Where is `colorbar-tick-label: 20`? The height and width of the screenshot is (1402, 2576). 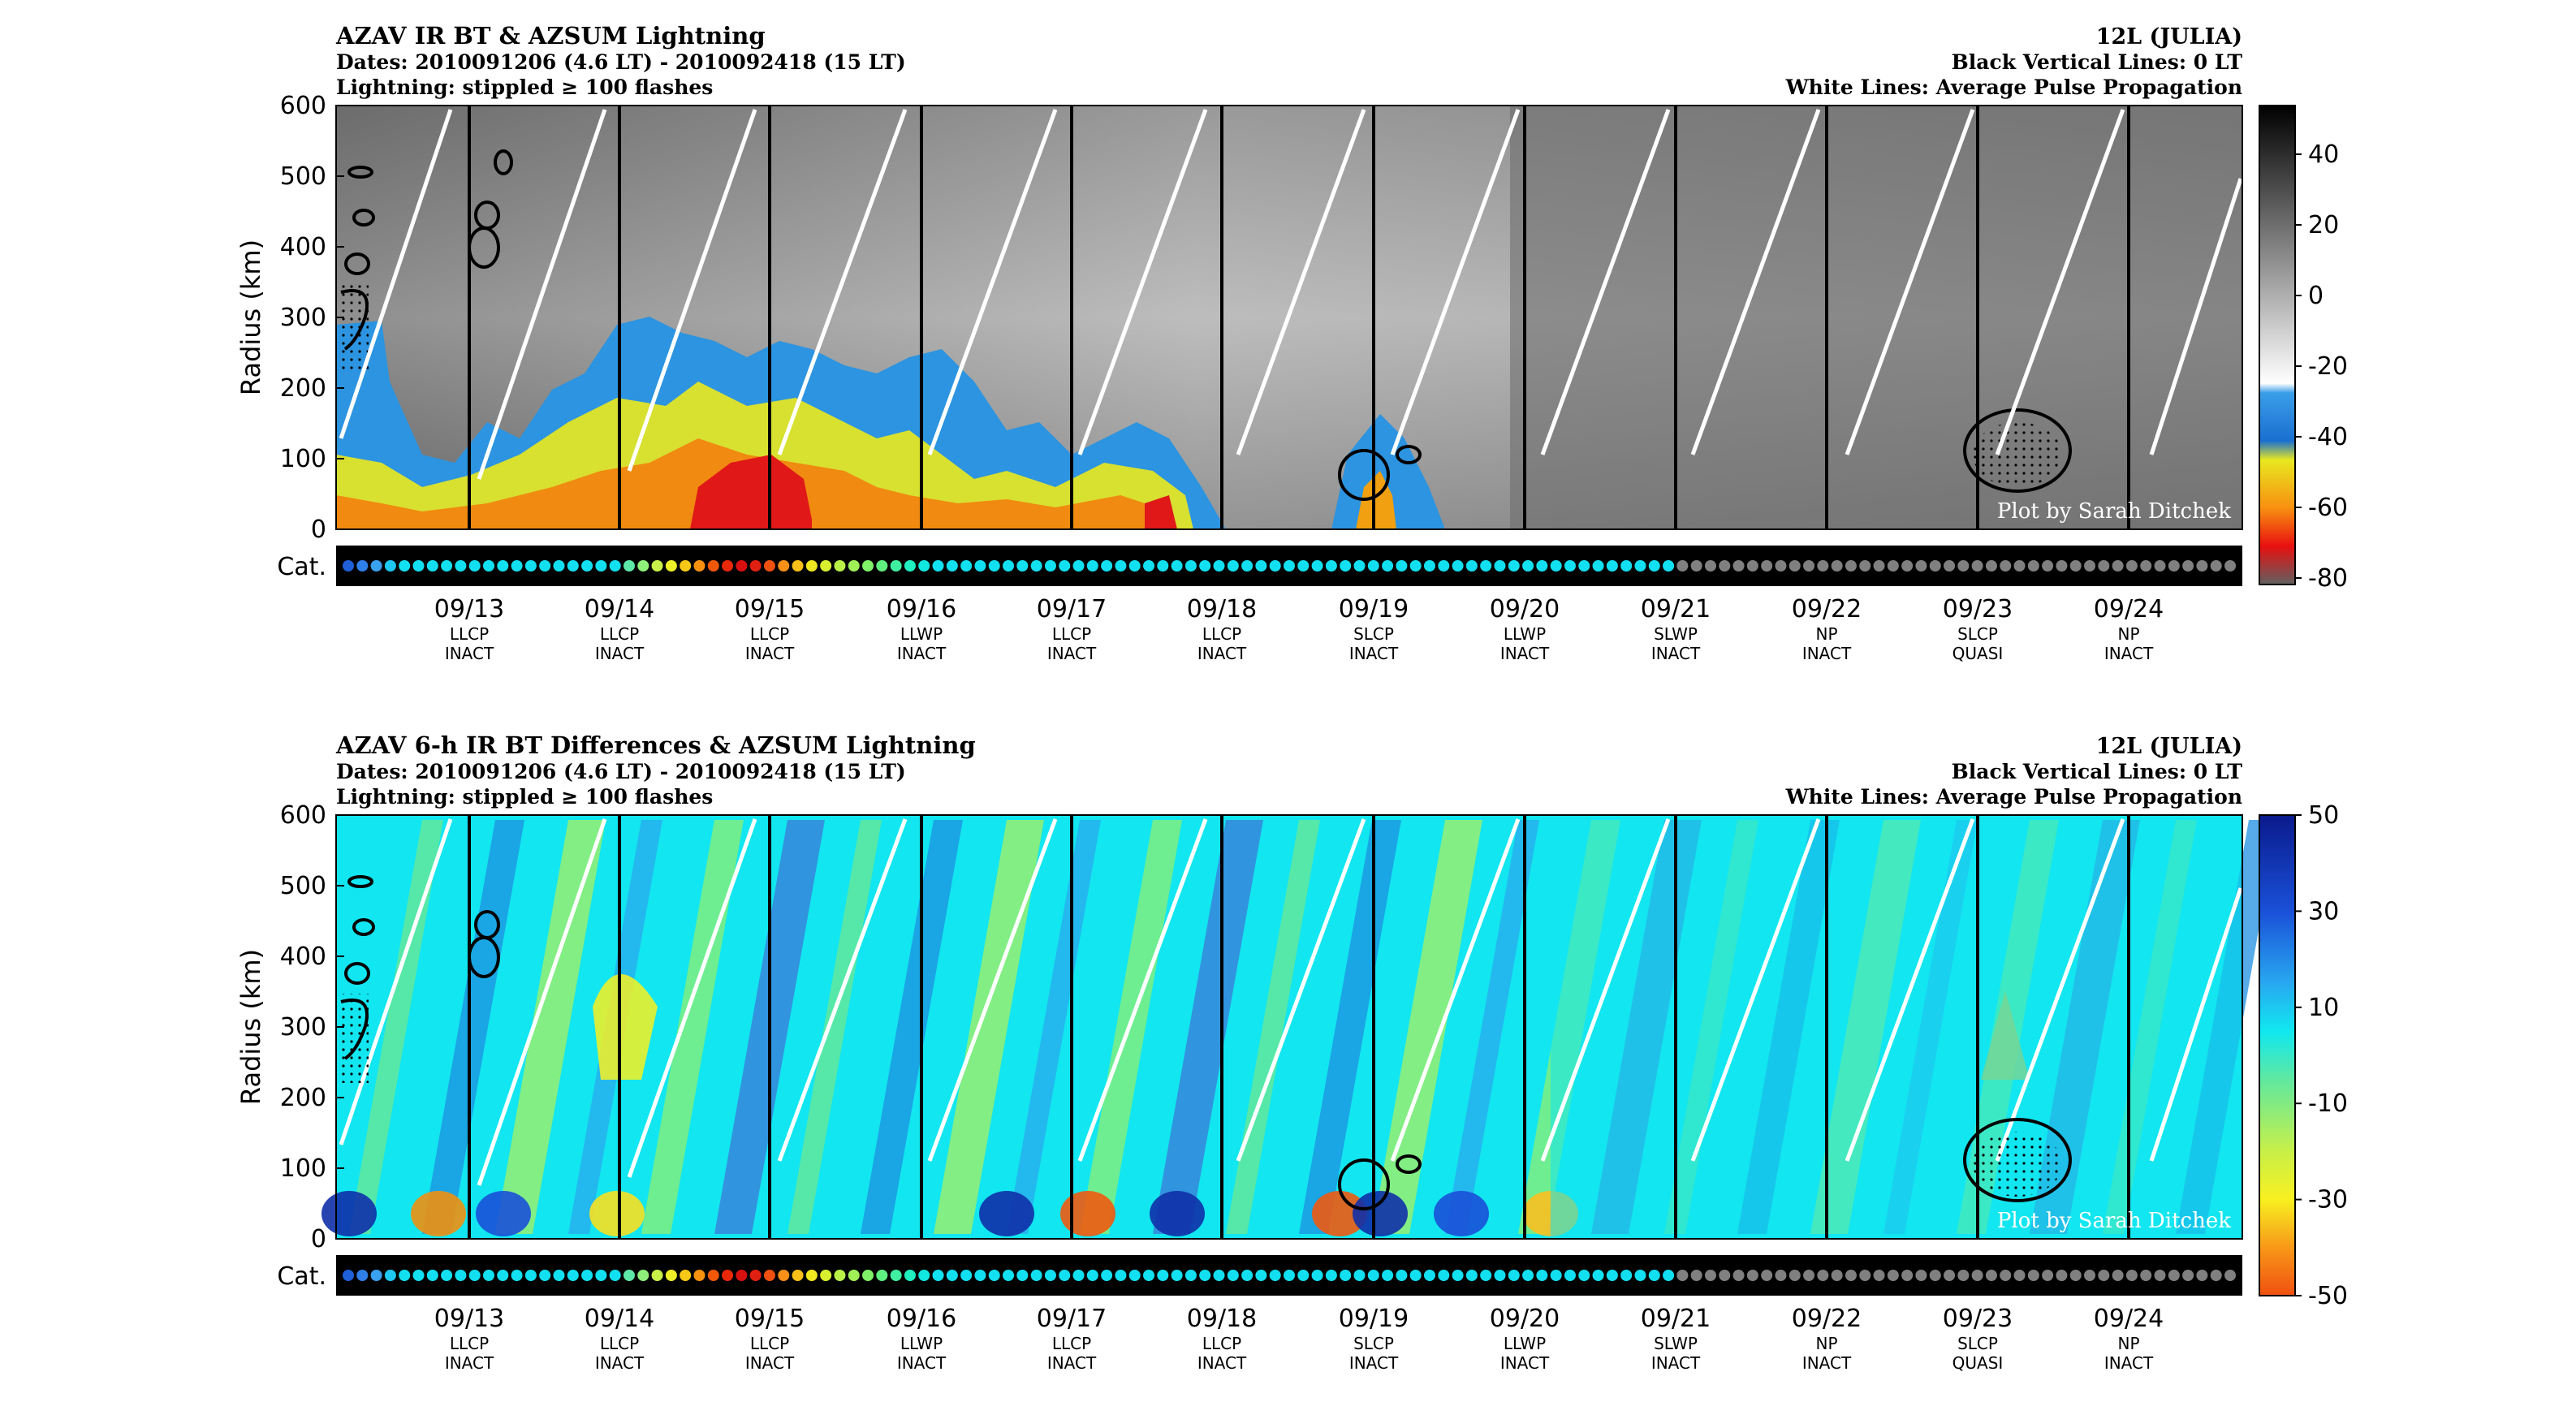 colorbar-tick-label: 20 is located at coordinates (2323, 225).